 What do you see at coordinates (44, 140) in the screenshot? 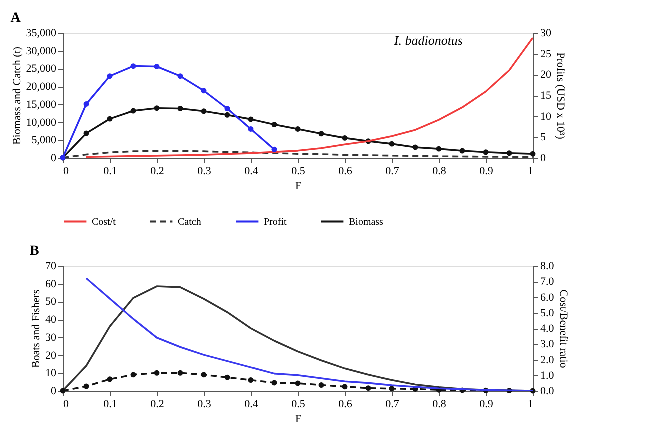
I see `y-tick-label: 5,000` at bounding box center [44, 140].